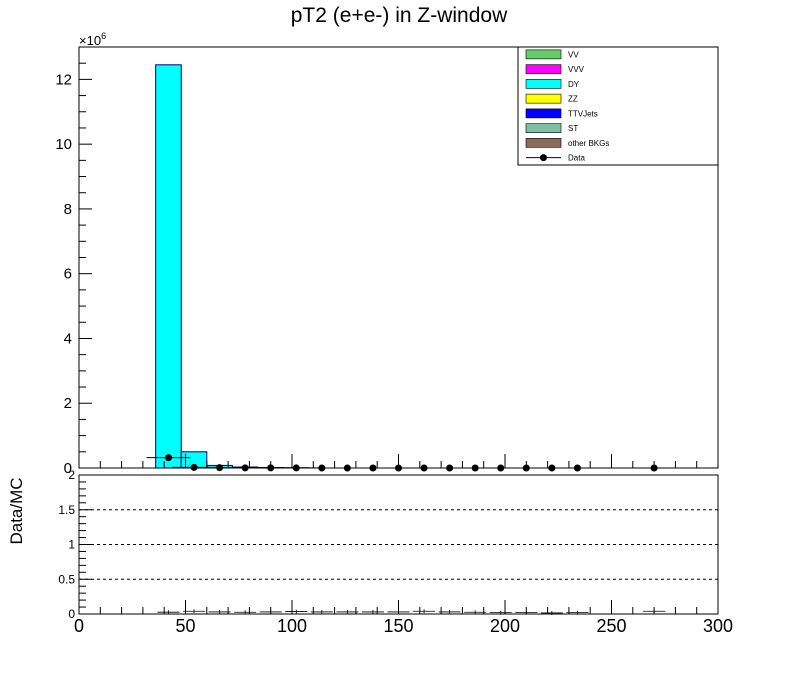 Image resolution: width=798 pixels, height=676 pixels. What do you see at coordinates (79, 626) in the screenshot?
I see `x-tick-label-0: 0` at bounding box center [79, 626].